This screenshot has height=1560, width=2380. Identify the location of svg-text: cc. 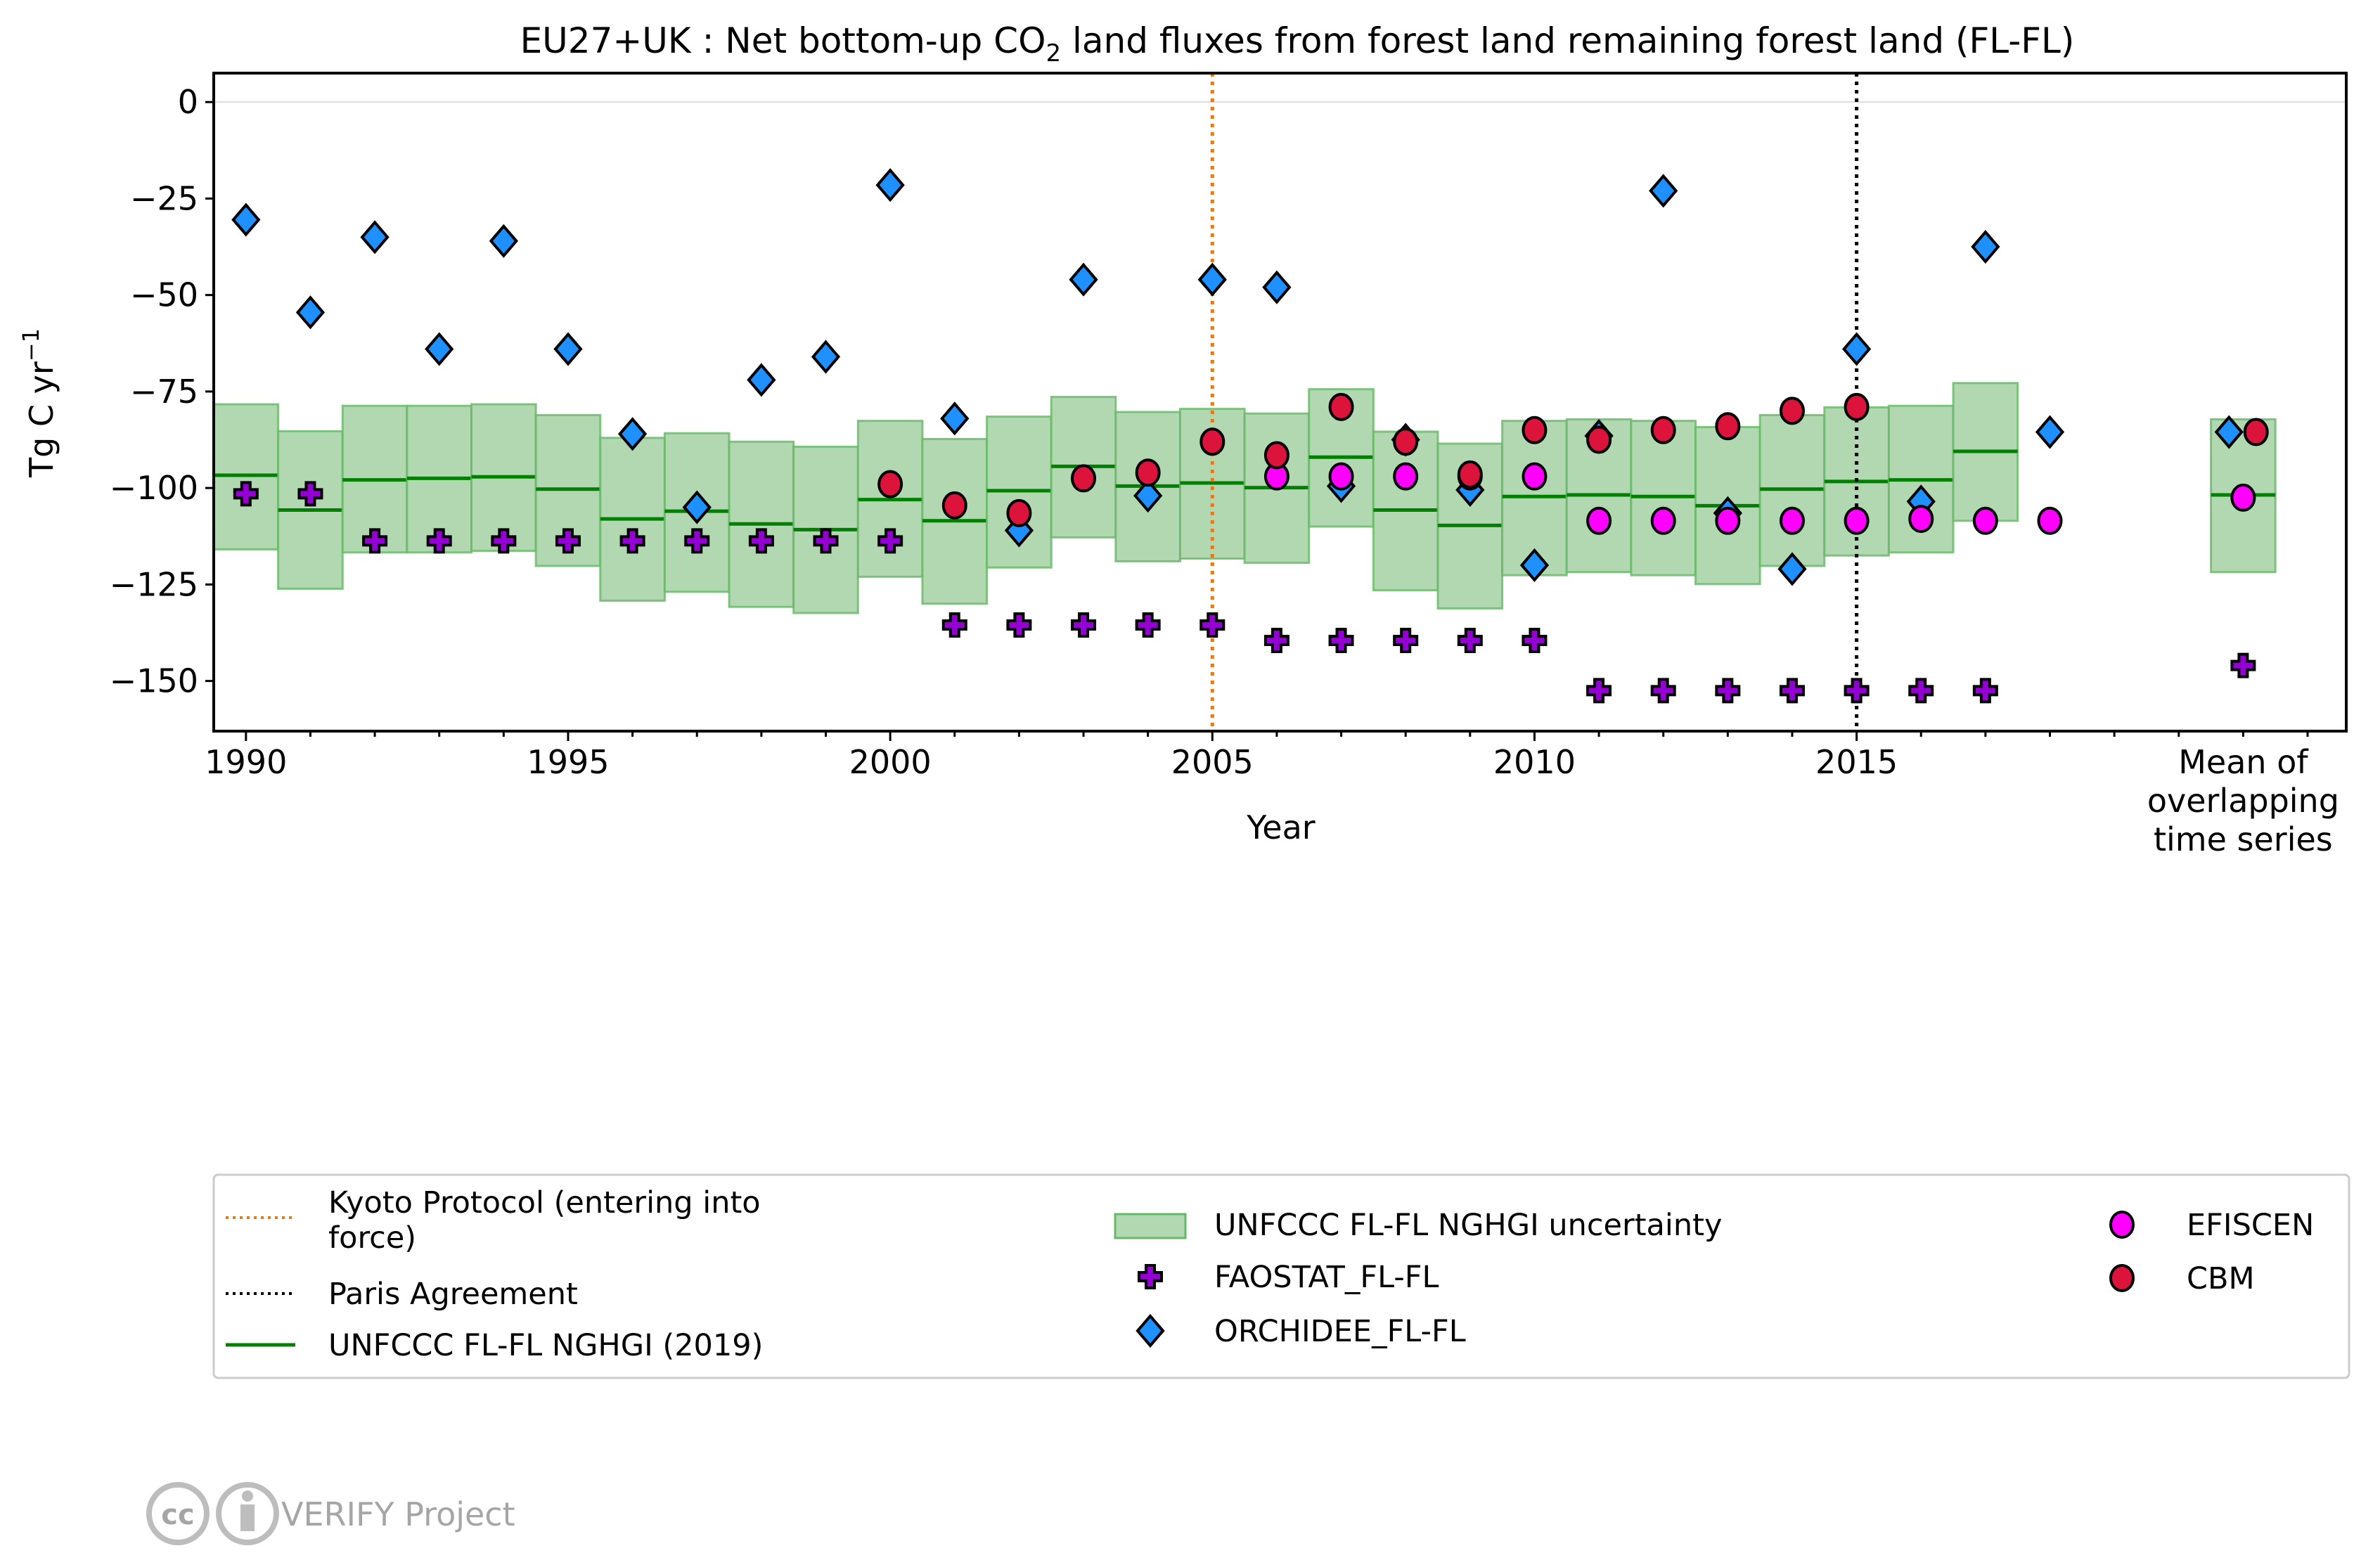
(177, 1515).